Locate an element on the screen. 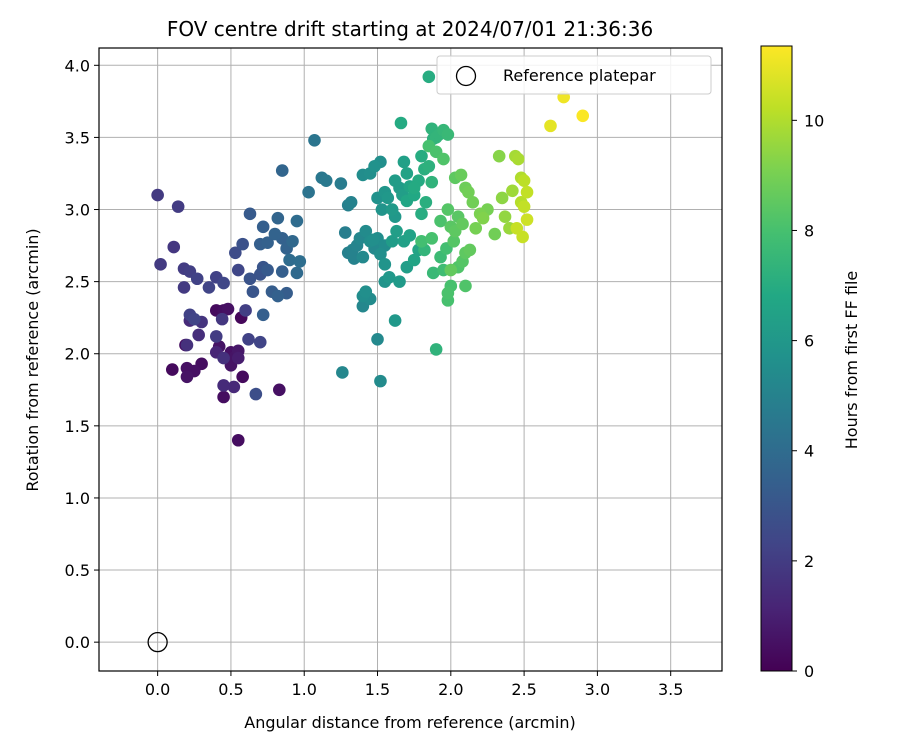  colorbar-tick-label: 10 is located at coordinates (814, 120).